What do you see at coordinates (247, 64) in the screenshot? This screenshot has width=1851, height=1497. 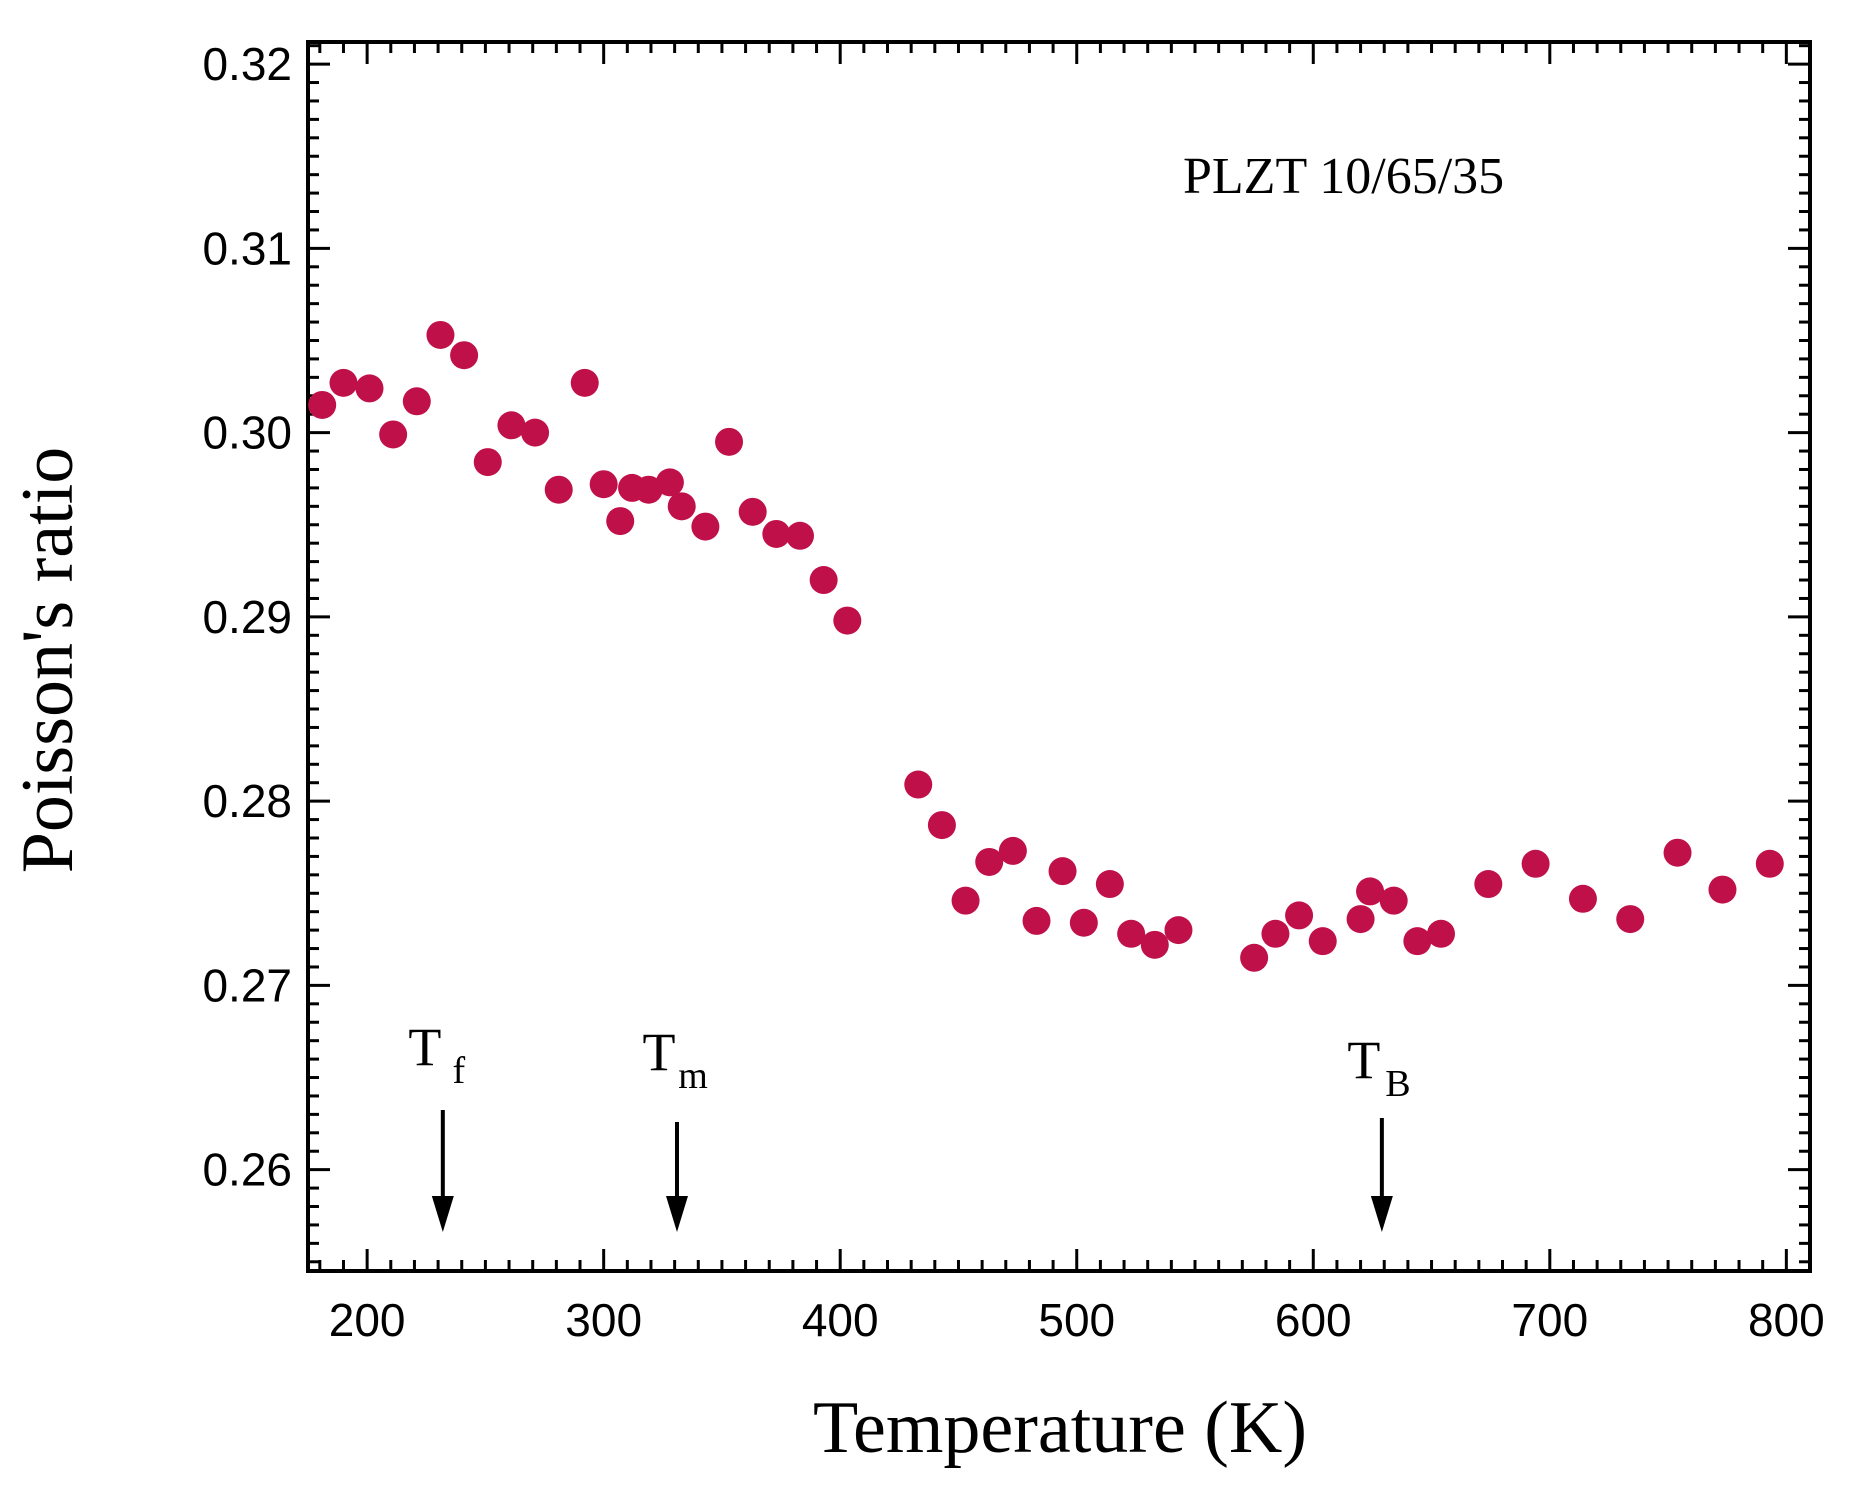 I see `y-tick-label: 0.32` at bounding box center [247, 64].